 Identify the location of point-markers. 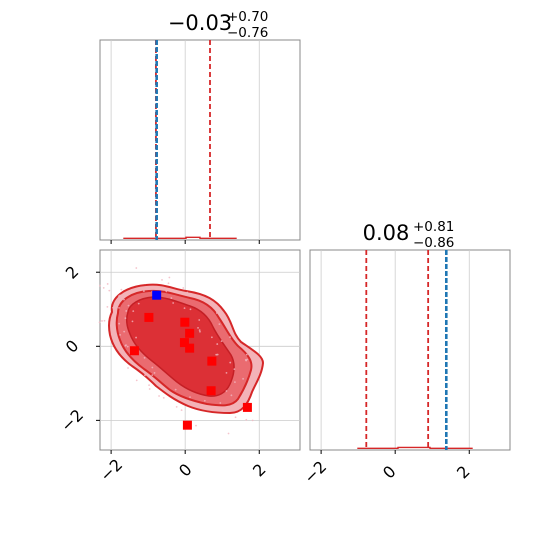
(190, 360).